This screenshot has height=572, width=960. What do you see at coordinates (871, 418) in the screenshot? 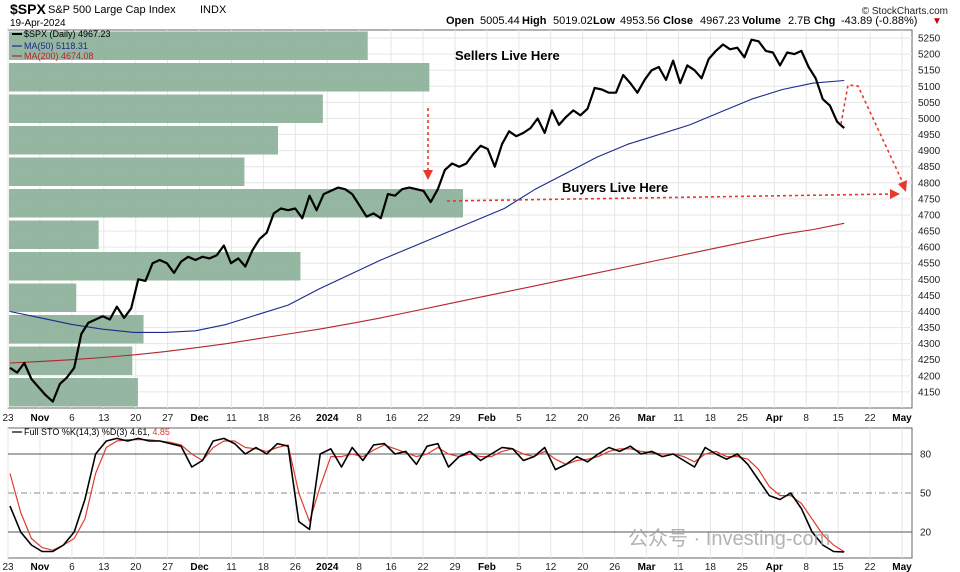
I see `x-tick-label: 22` at bounding box center [871, 418].